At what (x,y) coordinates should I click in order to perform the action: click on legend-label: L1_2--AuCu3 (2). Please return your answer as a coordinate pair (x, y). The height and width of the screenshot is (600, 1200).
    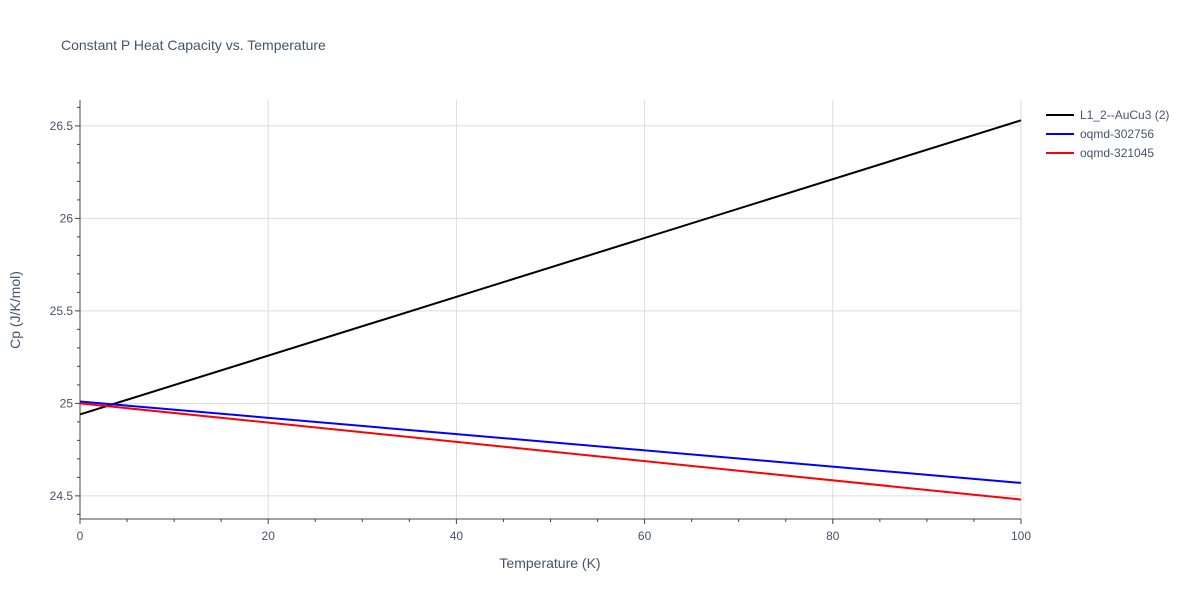
    Looking at the image, I should click on (1124, 115).